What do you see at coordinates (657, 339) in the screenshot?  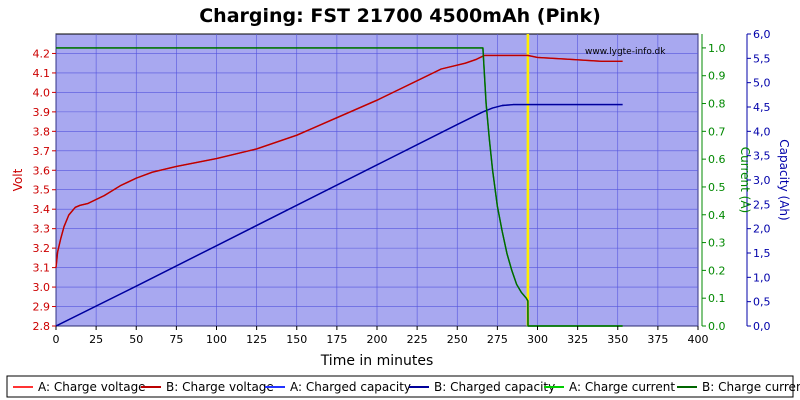 I see `x-tick-label: 375` at bounding box center [657, 339].